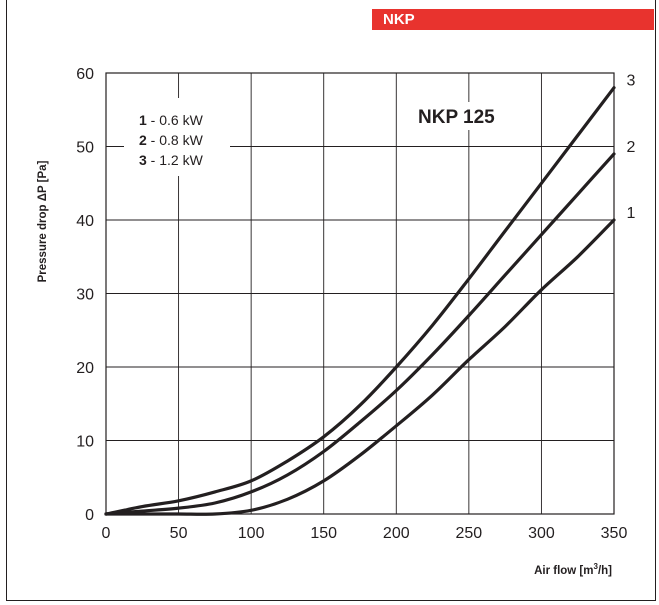 This screenshot has width=659, height=605. What do you see at coordinates (323, 533) in the screenshot?
I see `x-tick-label: 150` at bounding box center [323, 533].